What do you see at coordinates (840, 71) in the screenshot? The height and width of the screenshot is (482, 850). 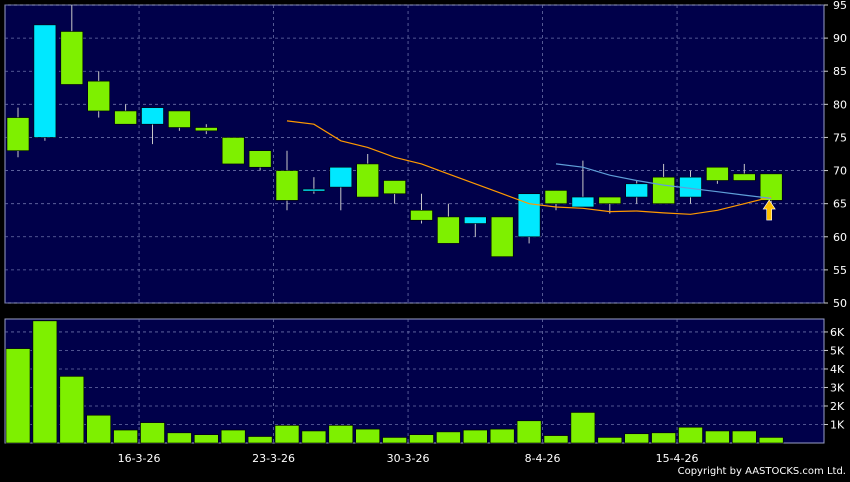 I see `price-tick-label: 85` at bounding box center [840, 71].